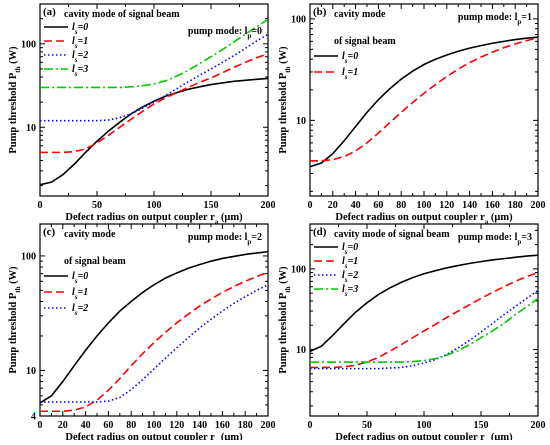 The height and width of the screenshot is (445, 550). Describe the element at coordinates (320, 12) in the screenshot. I see `panel-label: (b)` at that location.